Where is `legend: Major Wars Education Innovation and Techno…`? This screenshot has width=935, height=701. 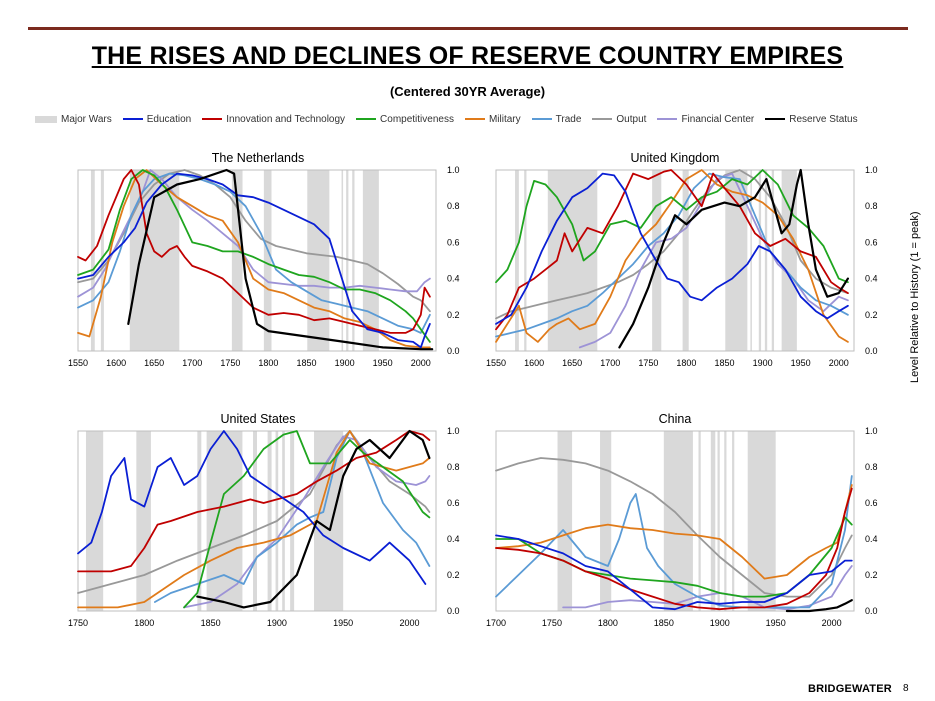 legend: Major Wars Education Innovation and Techno… is located at coordinates (452, 119).